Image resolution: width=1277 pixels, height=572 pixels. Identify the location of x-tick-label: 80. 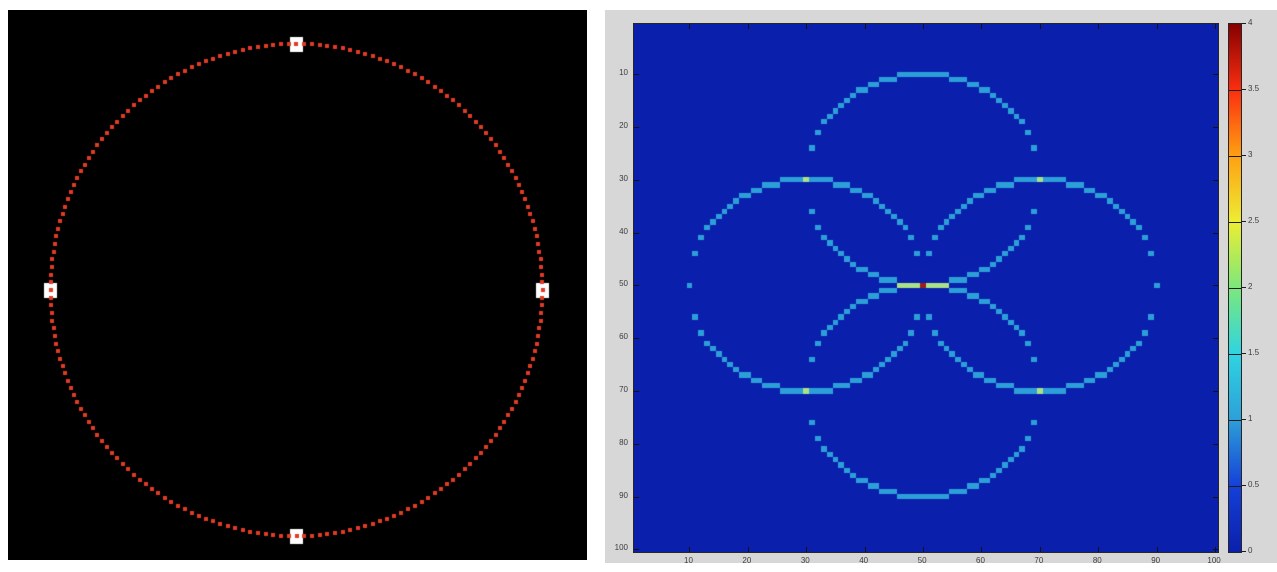
(1097, 560).